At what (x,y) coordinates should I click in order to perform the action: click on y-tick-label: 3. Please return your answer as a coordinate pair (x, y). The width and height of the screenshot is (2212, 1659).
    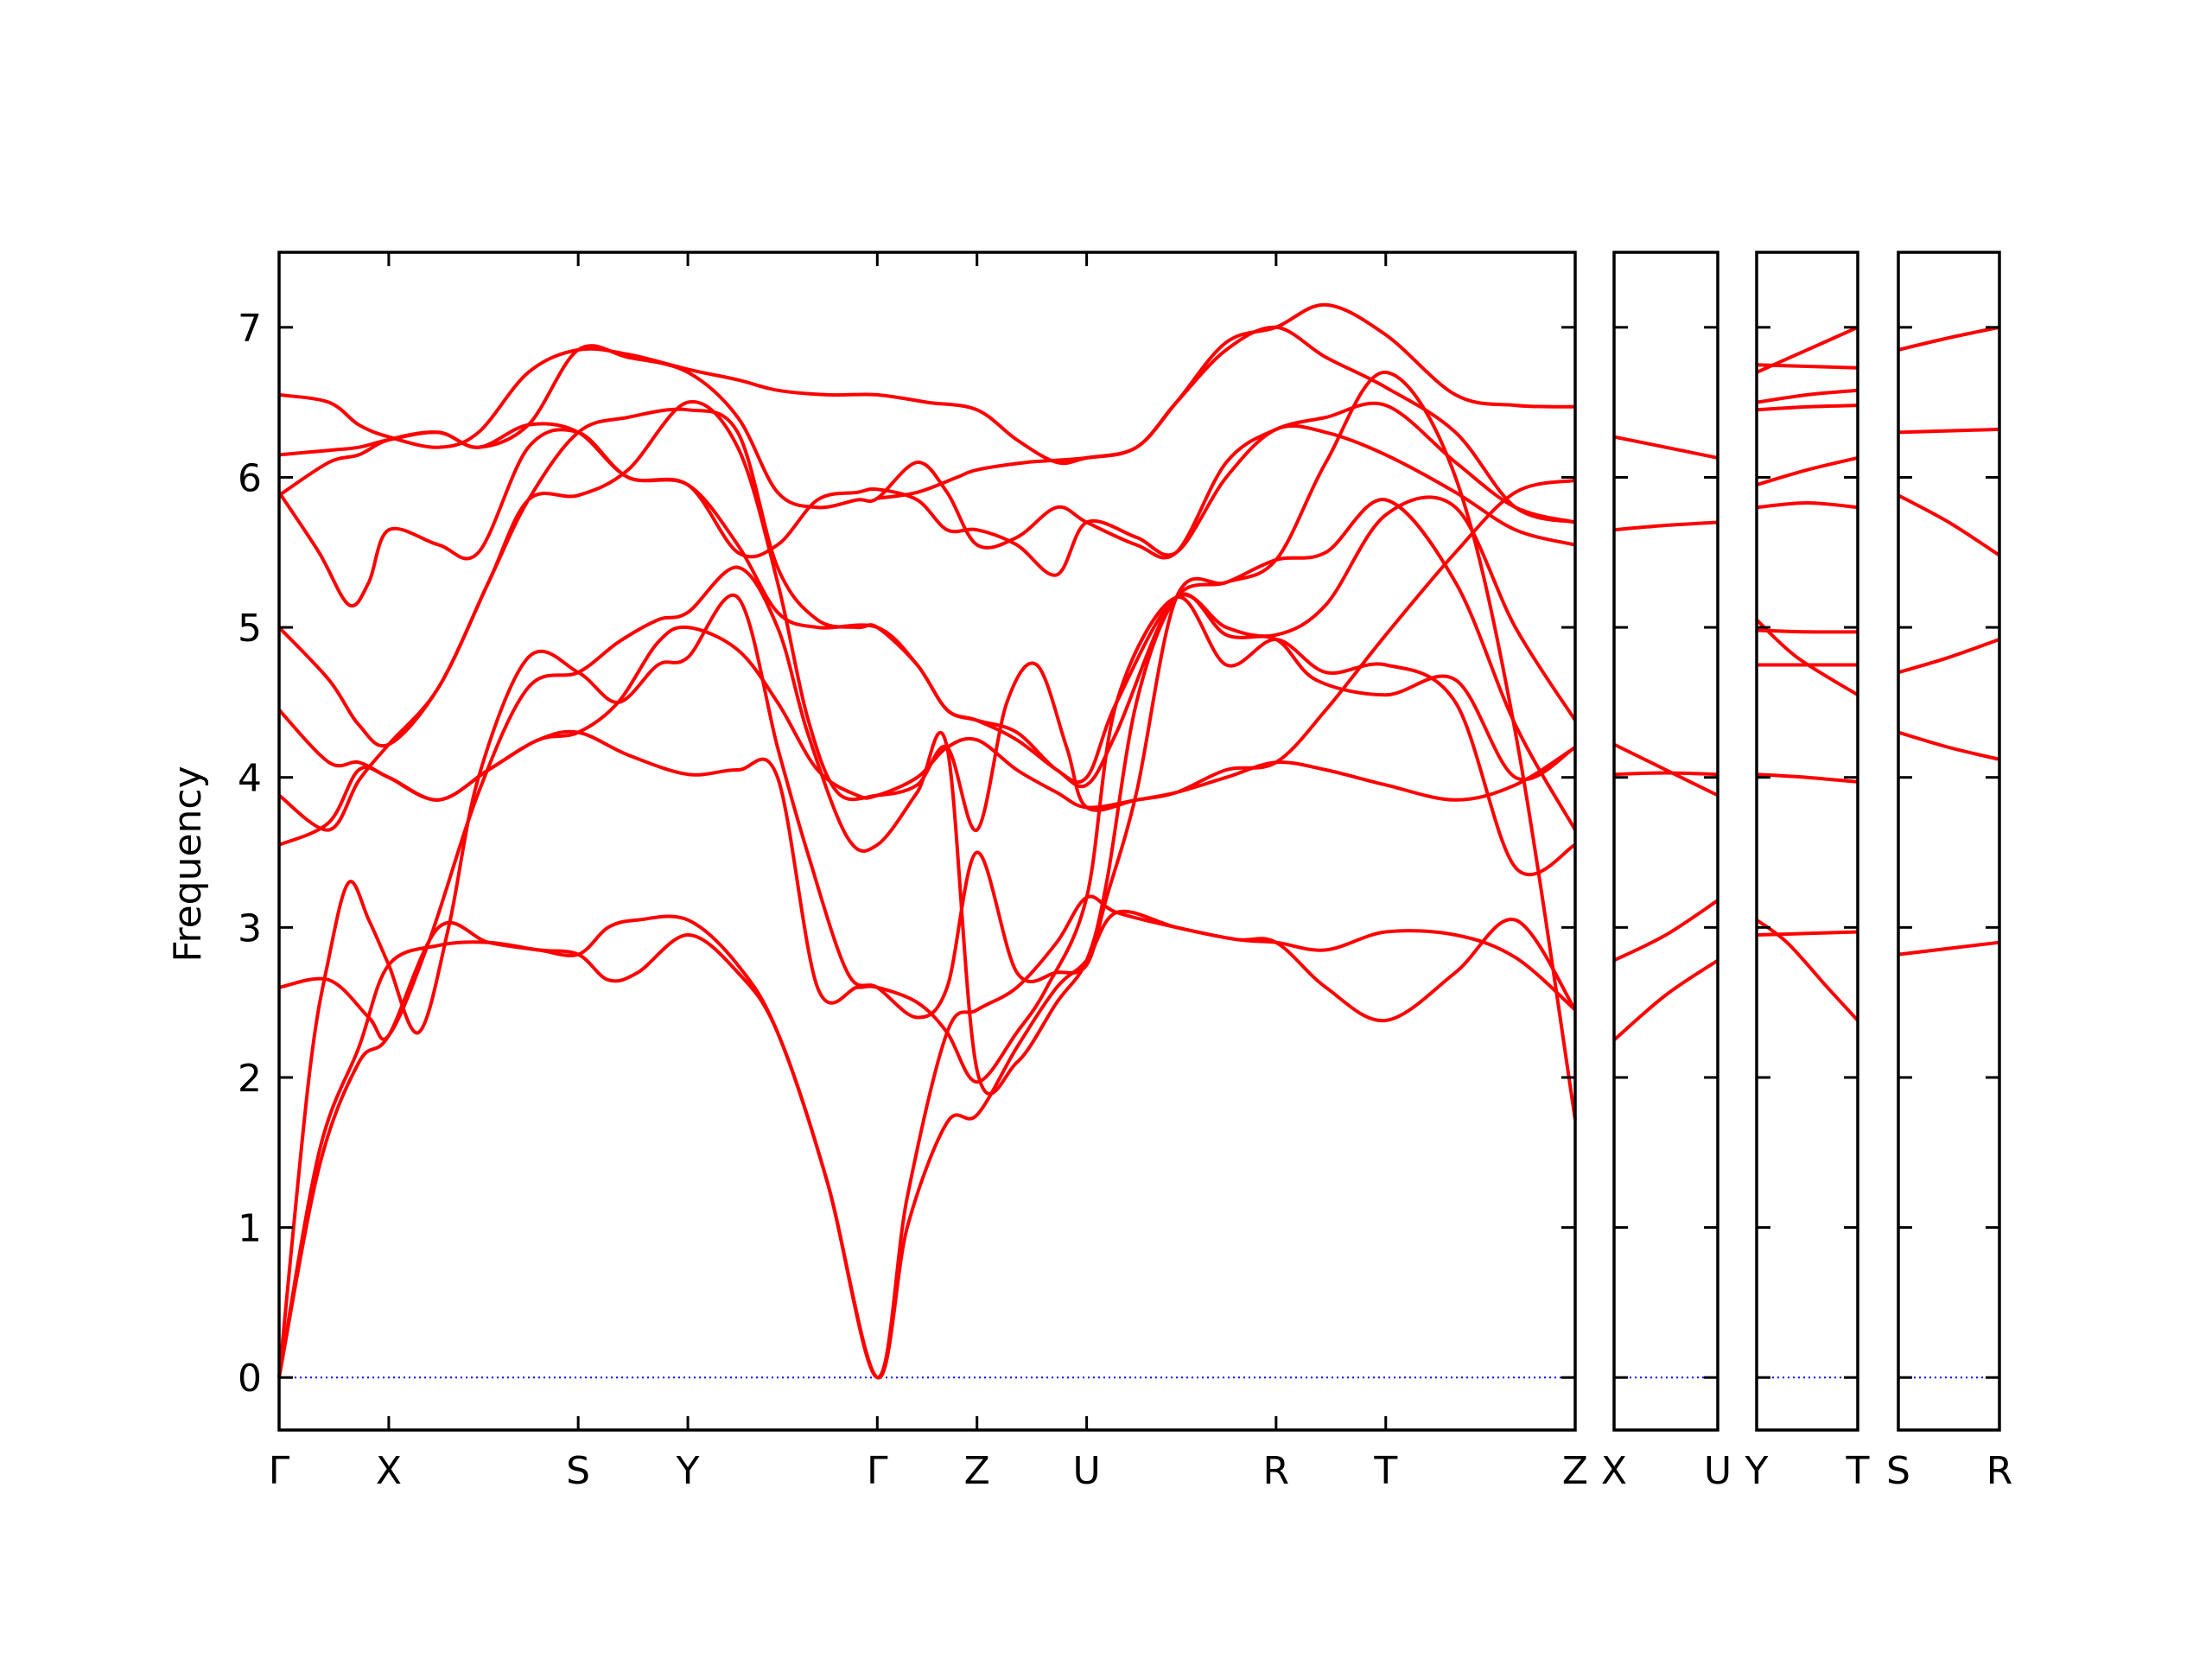
    Looking at the image, I should click on (250, 928).